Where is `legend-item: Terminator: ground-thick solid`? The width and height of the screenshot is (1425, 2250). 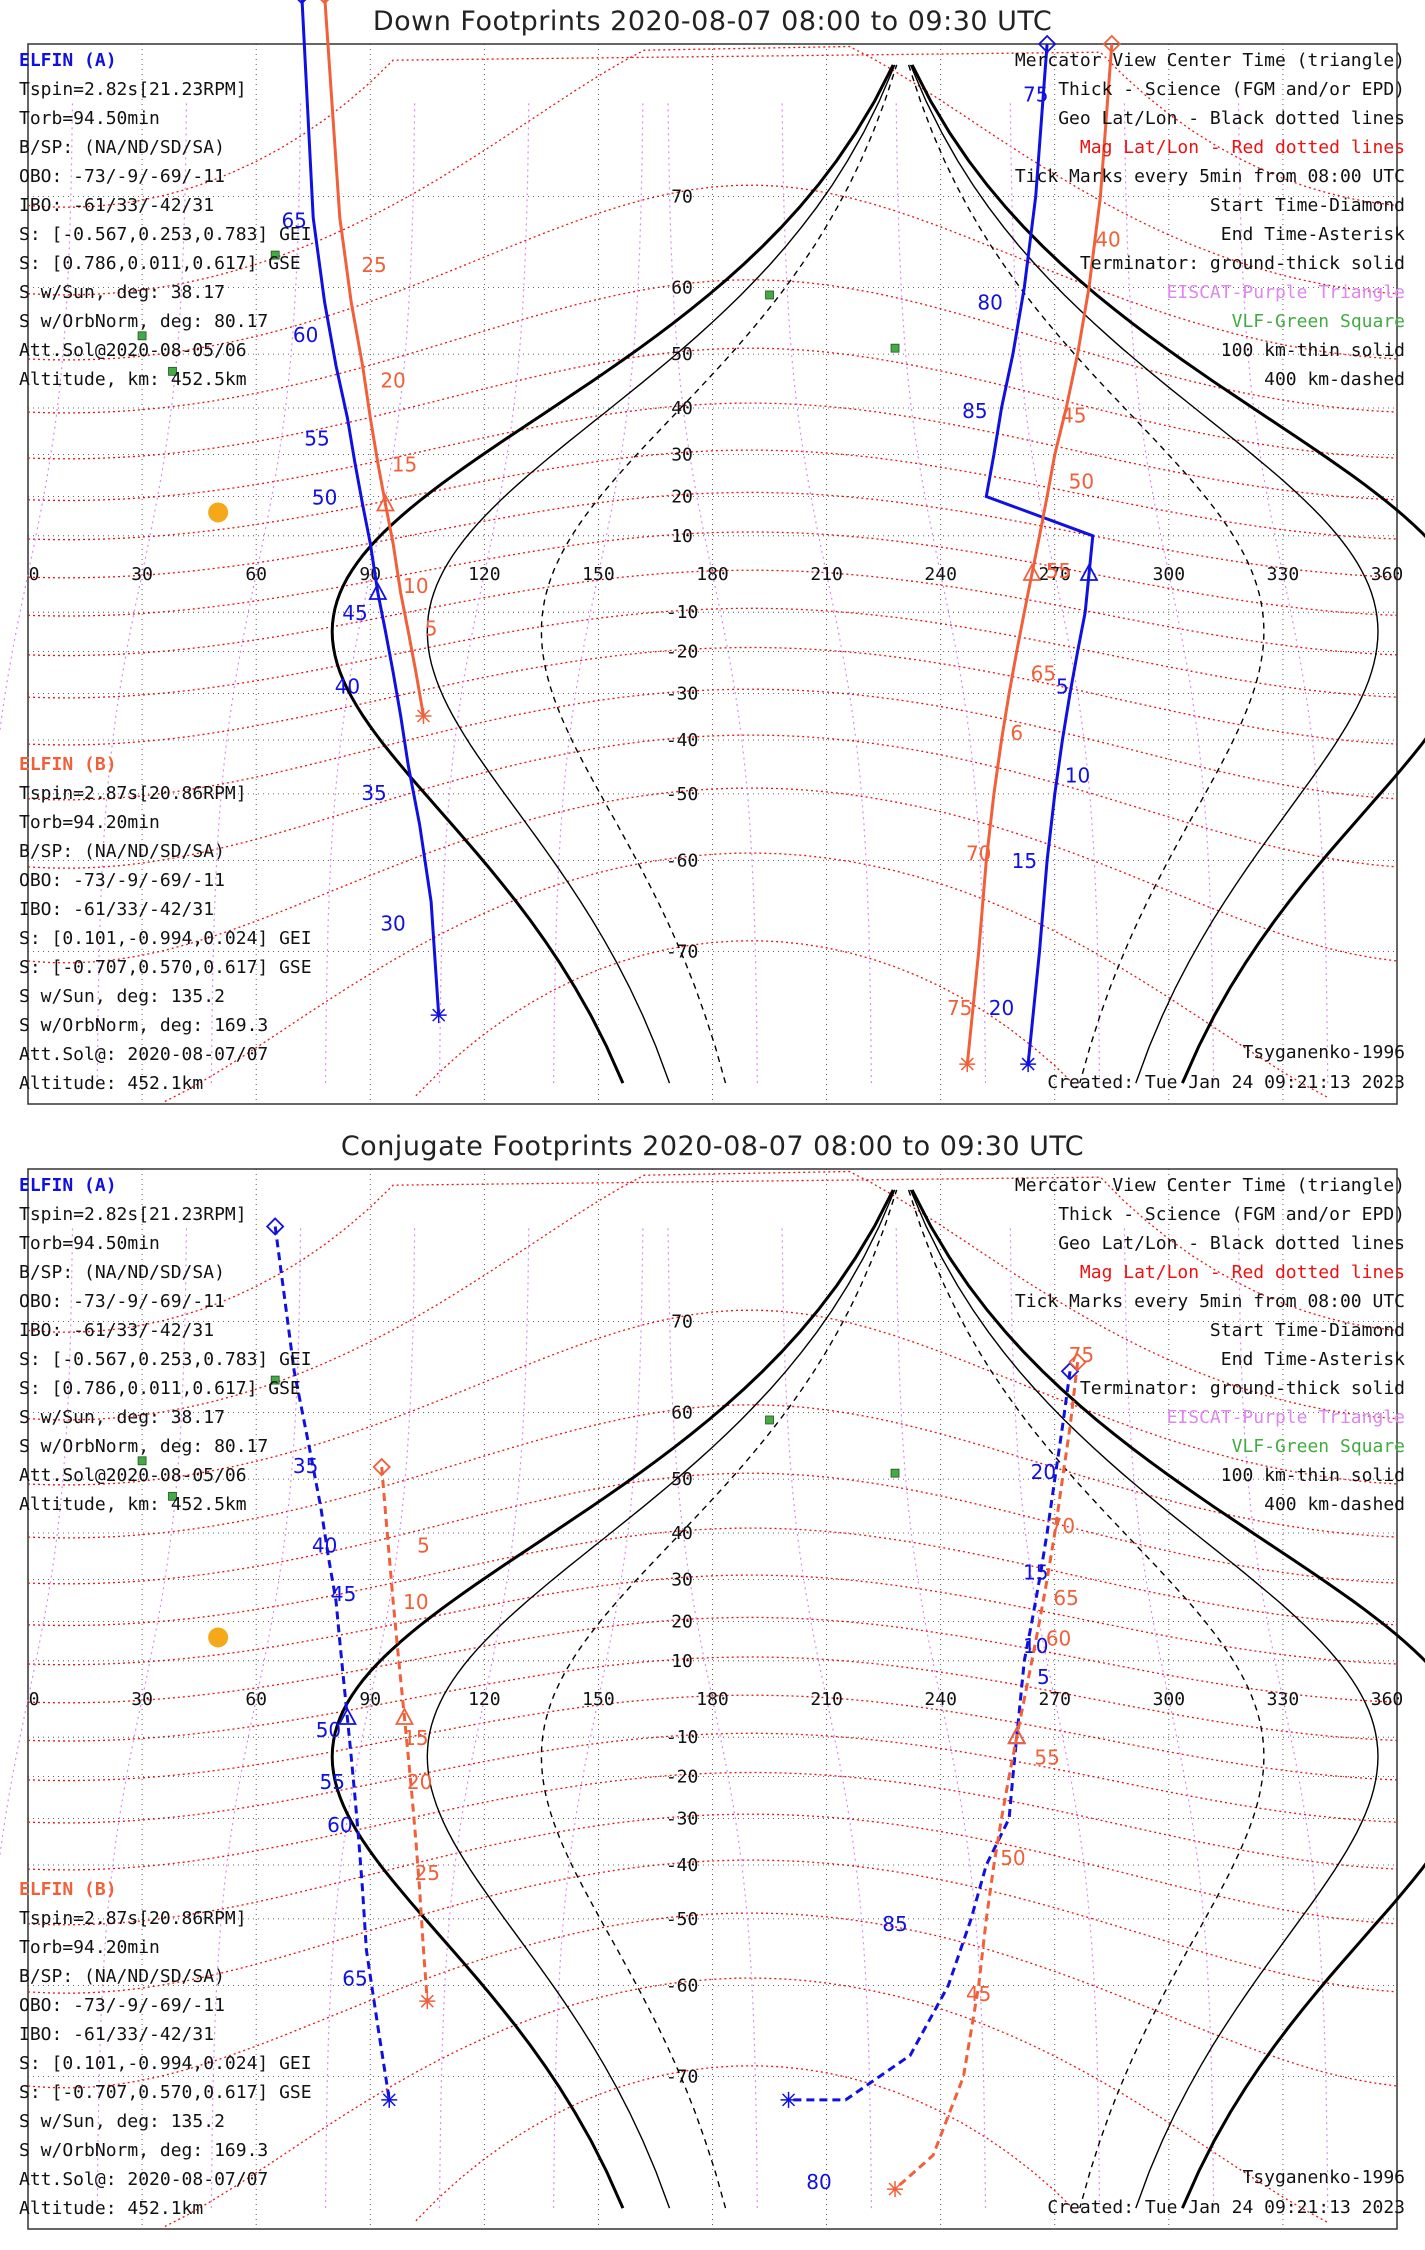
legend-item: Terminator: ground-thick solid is located at coordinates (1242, 263).